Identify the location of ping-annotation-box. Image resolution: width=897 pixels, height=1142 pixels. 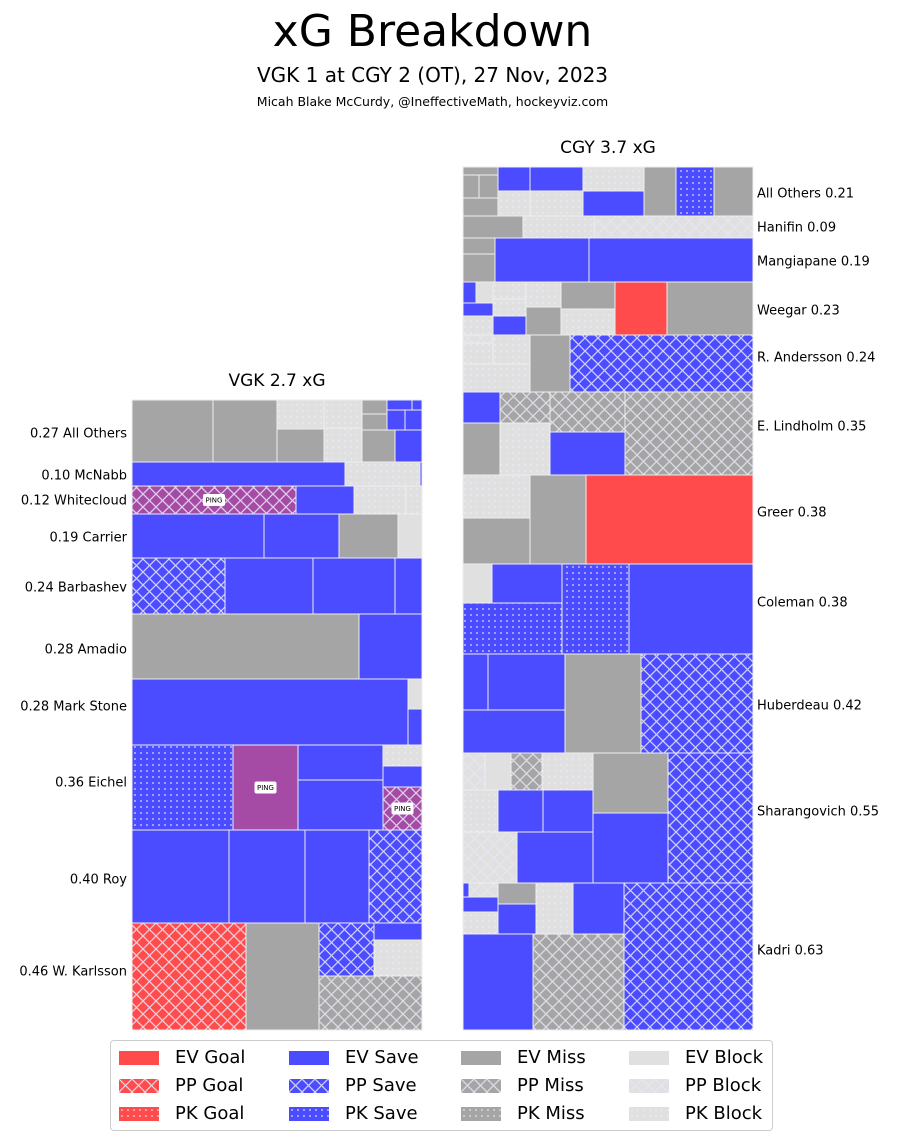
(402, 808).